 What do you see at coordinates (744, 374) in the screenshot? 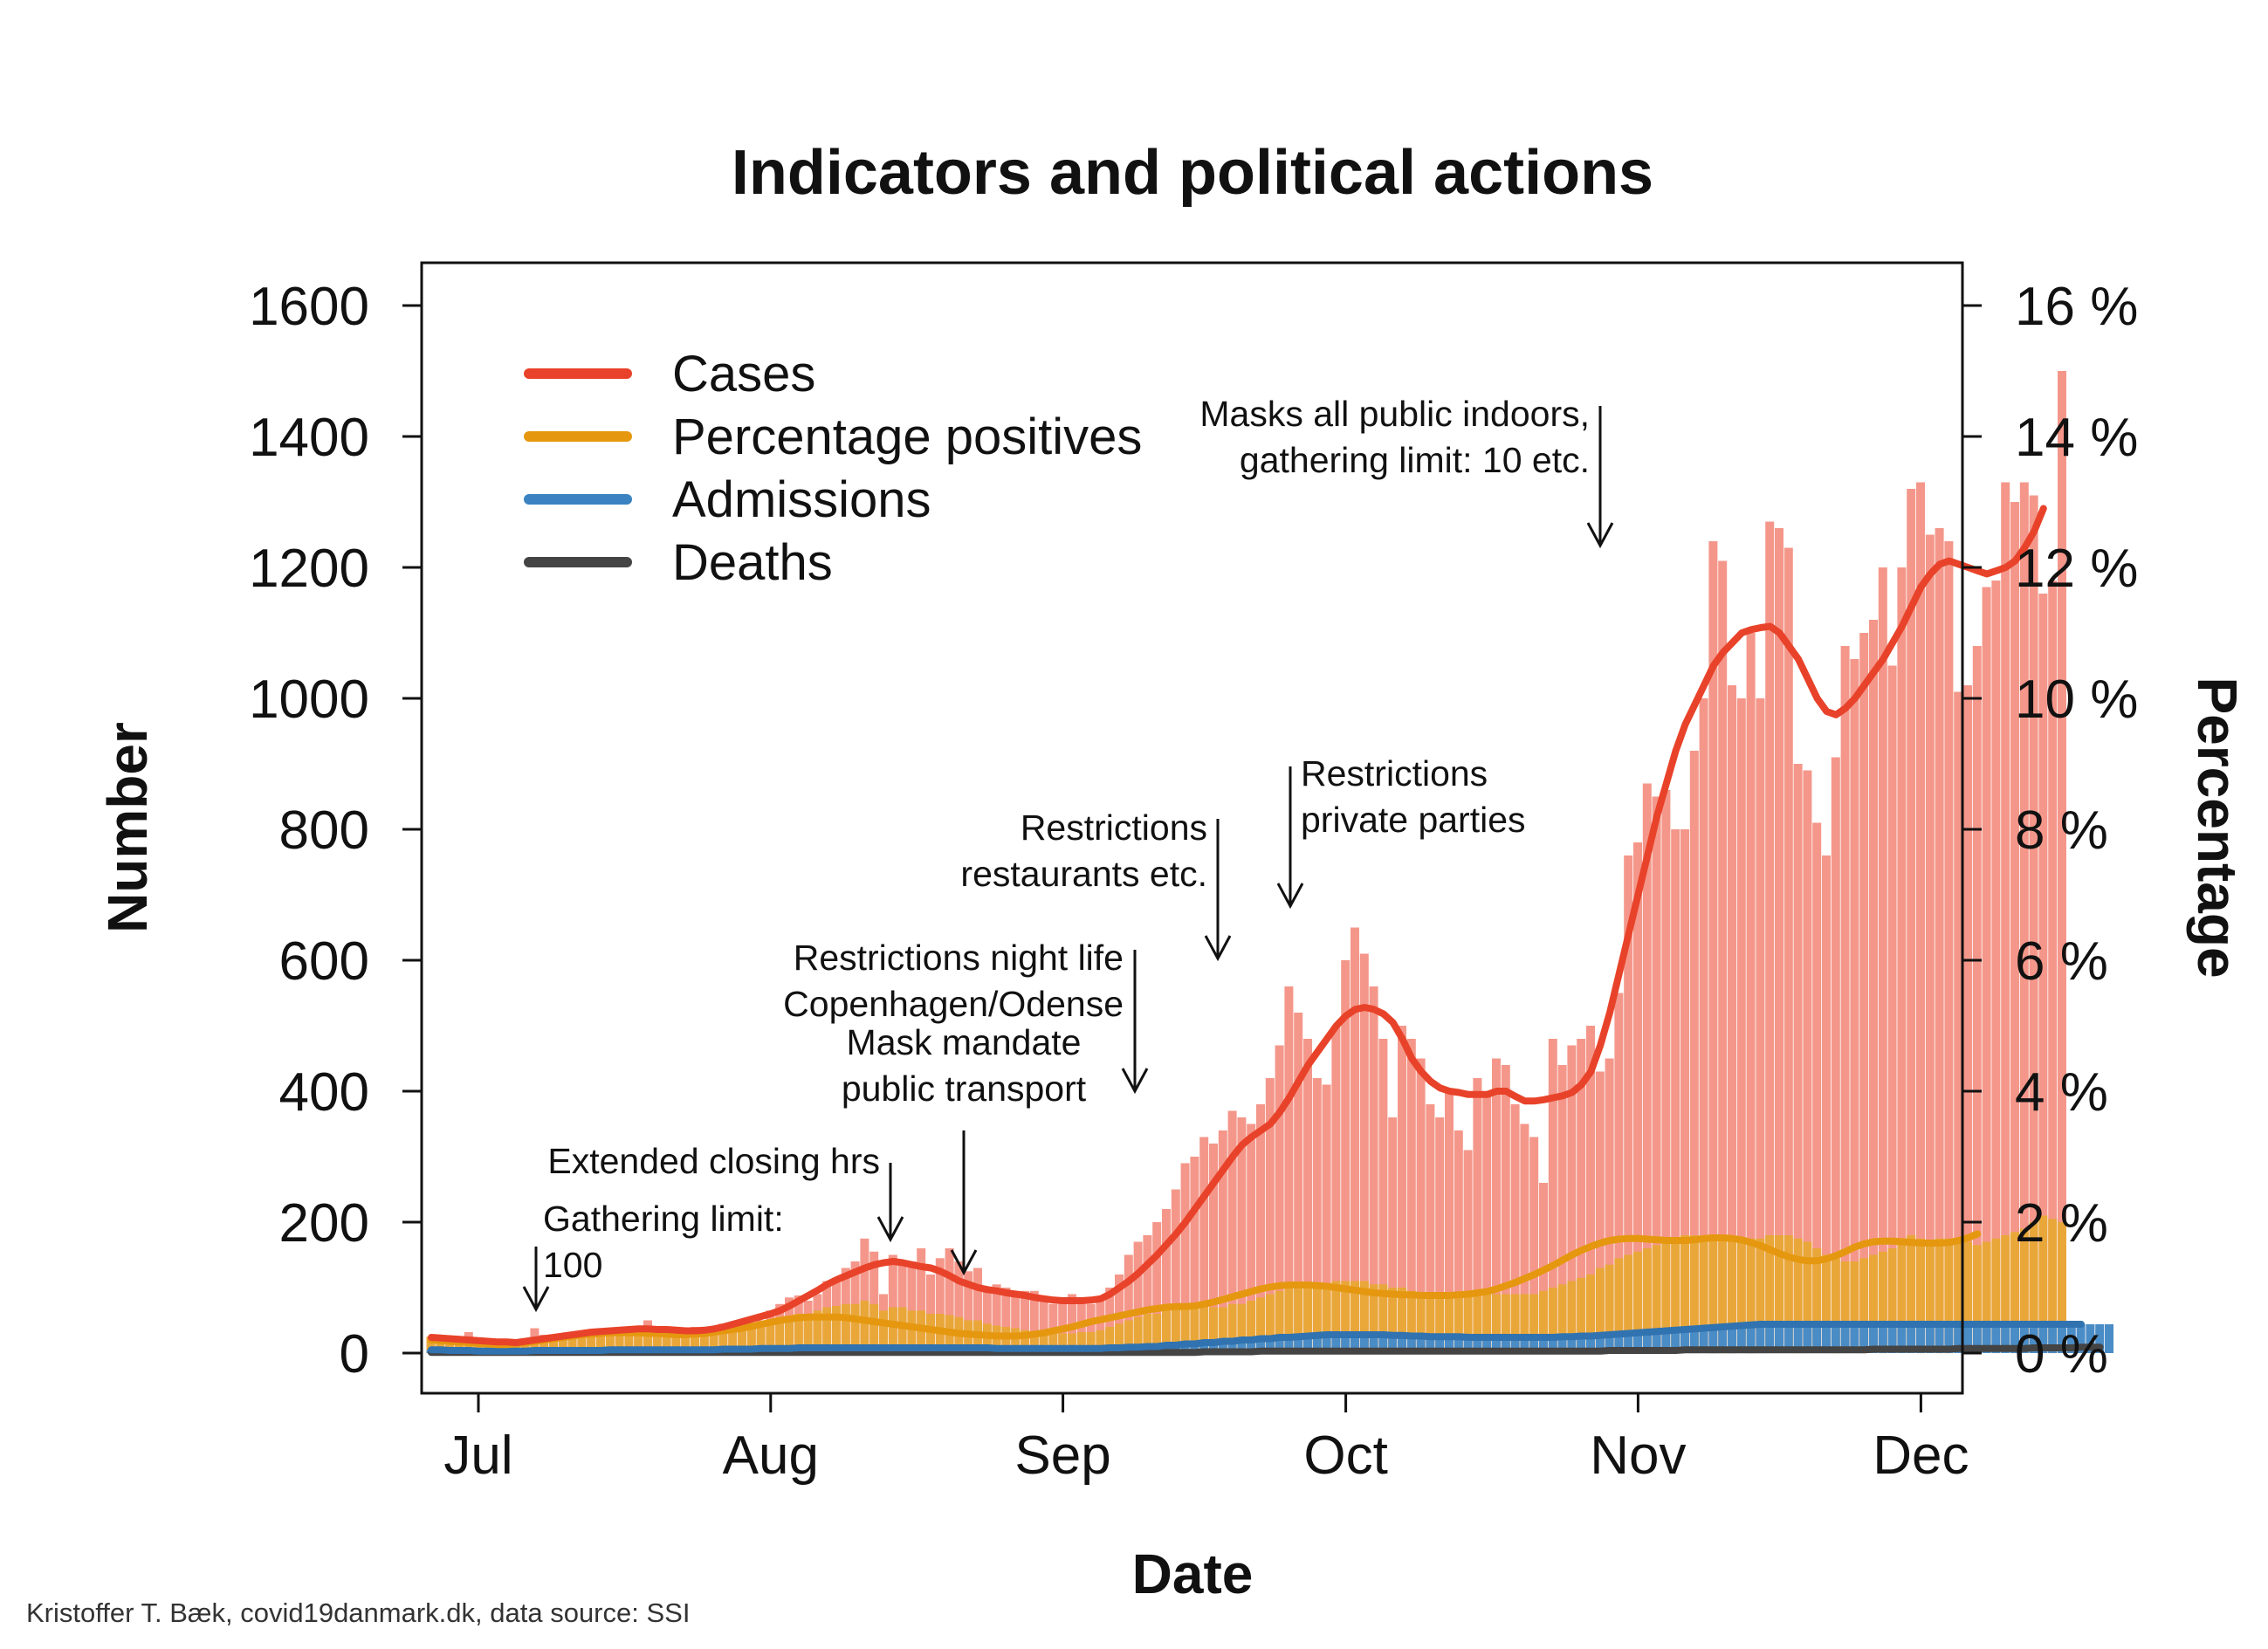
I see `legend-label: Cases` at bounding box center [744, 374].